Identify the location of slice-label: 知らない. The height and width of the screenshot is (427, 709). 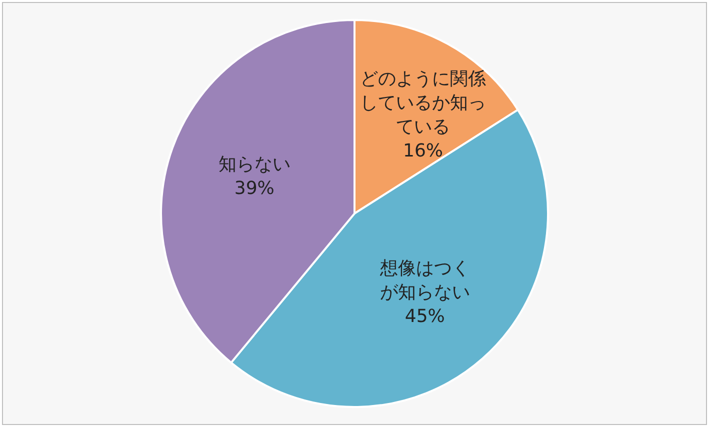
(254, 165).